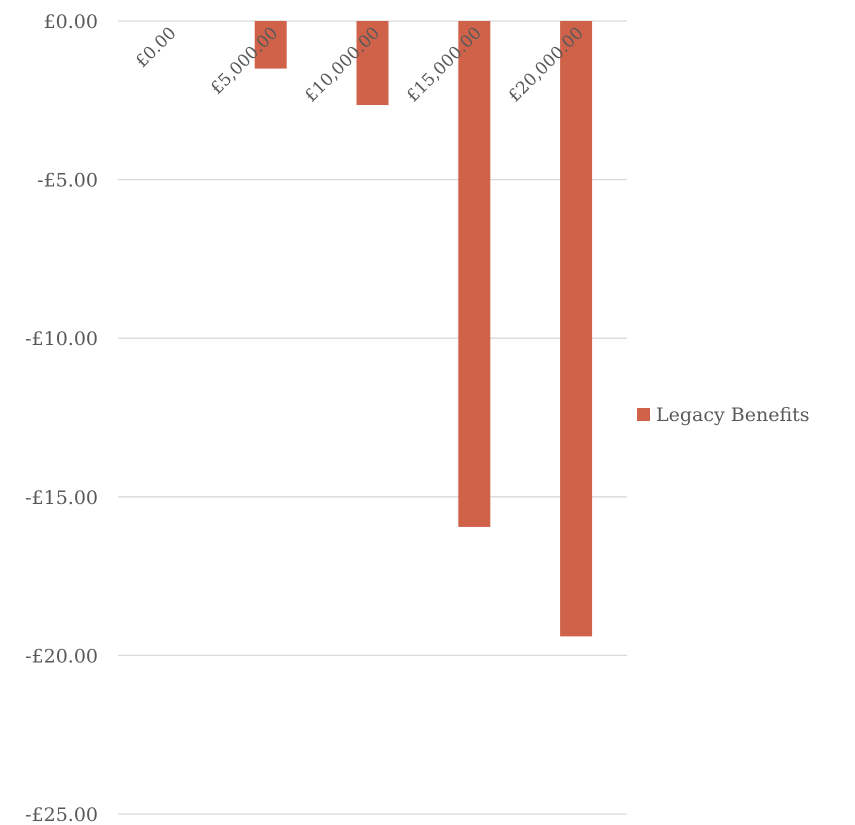 The height and width of the screenshot is (825, 855). I want to click on x-tick-label: £0.00, so click(156, 47).